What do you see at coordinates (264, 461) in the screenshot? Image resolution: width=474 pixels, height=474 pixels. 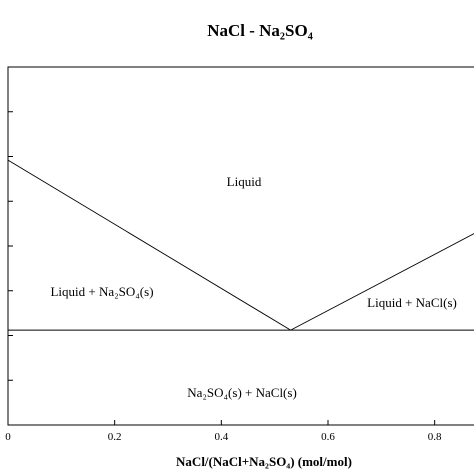 I see `x-axis-label: NaCl/(NaCl+Na₂SO₄) (mol/mol)` at bounding box center [264, 461].